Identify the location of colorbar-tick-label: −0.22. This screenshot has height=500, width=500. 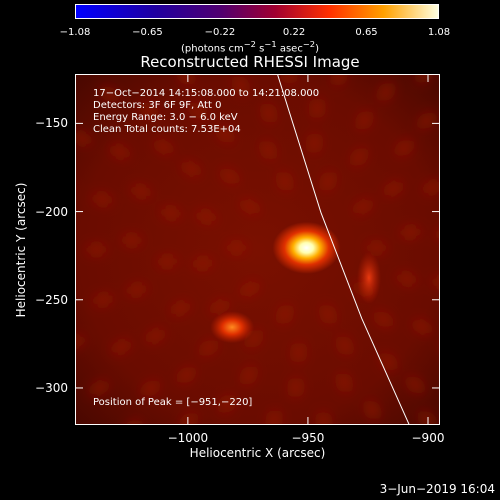
(220, 32).